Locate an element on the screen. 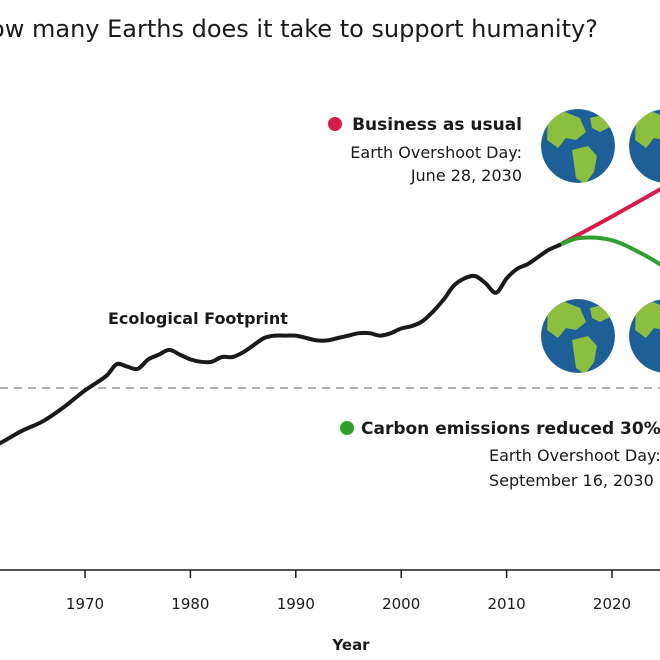 Image resolution: width=660 pixels, height=660 pixels. x-tick-label: 2010 is located at coordinates (507, 604).